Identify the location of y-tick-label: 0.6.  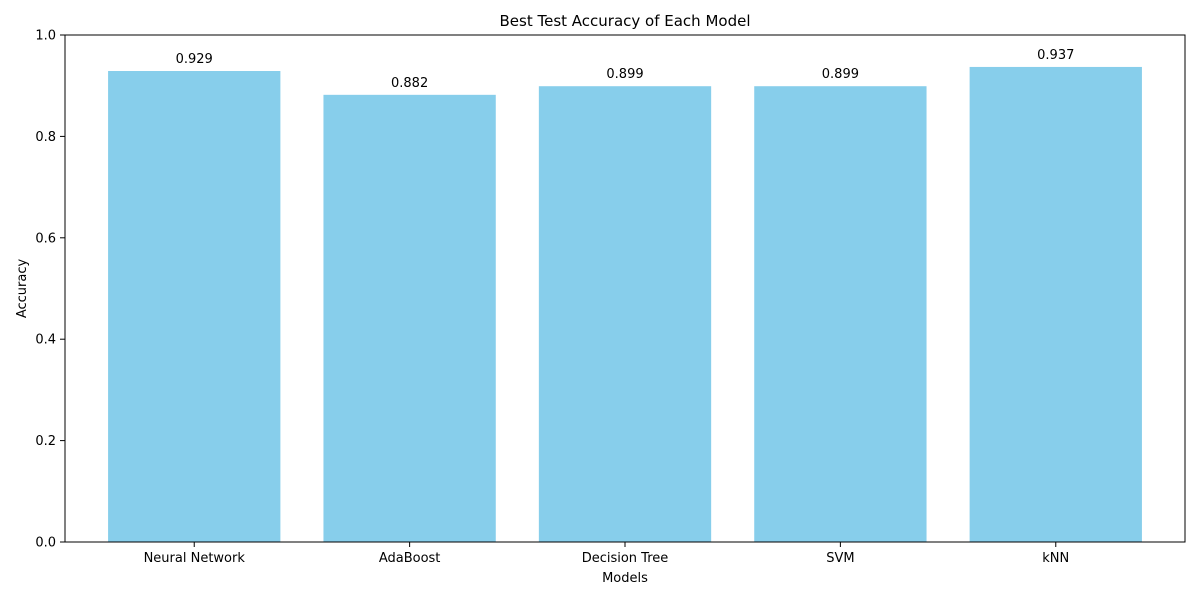
(45, 238).